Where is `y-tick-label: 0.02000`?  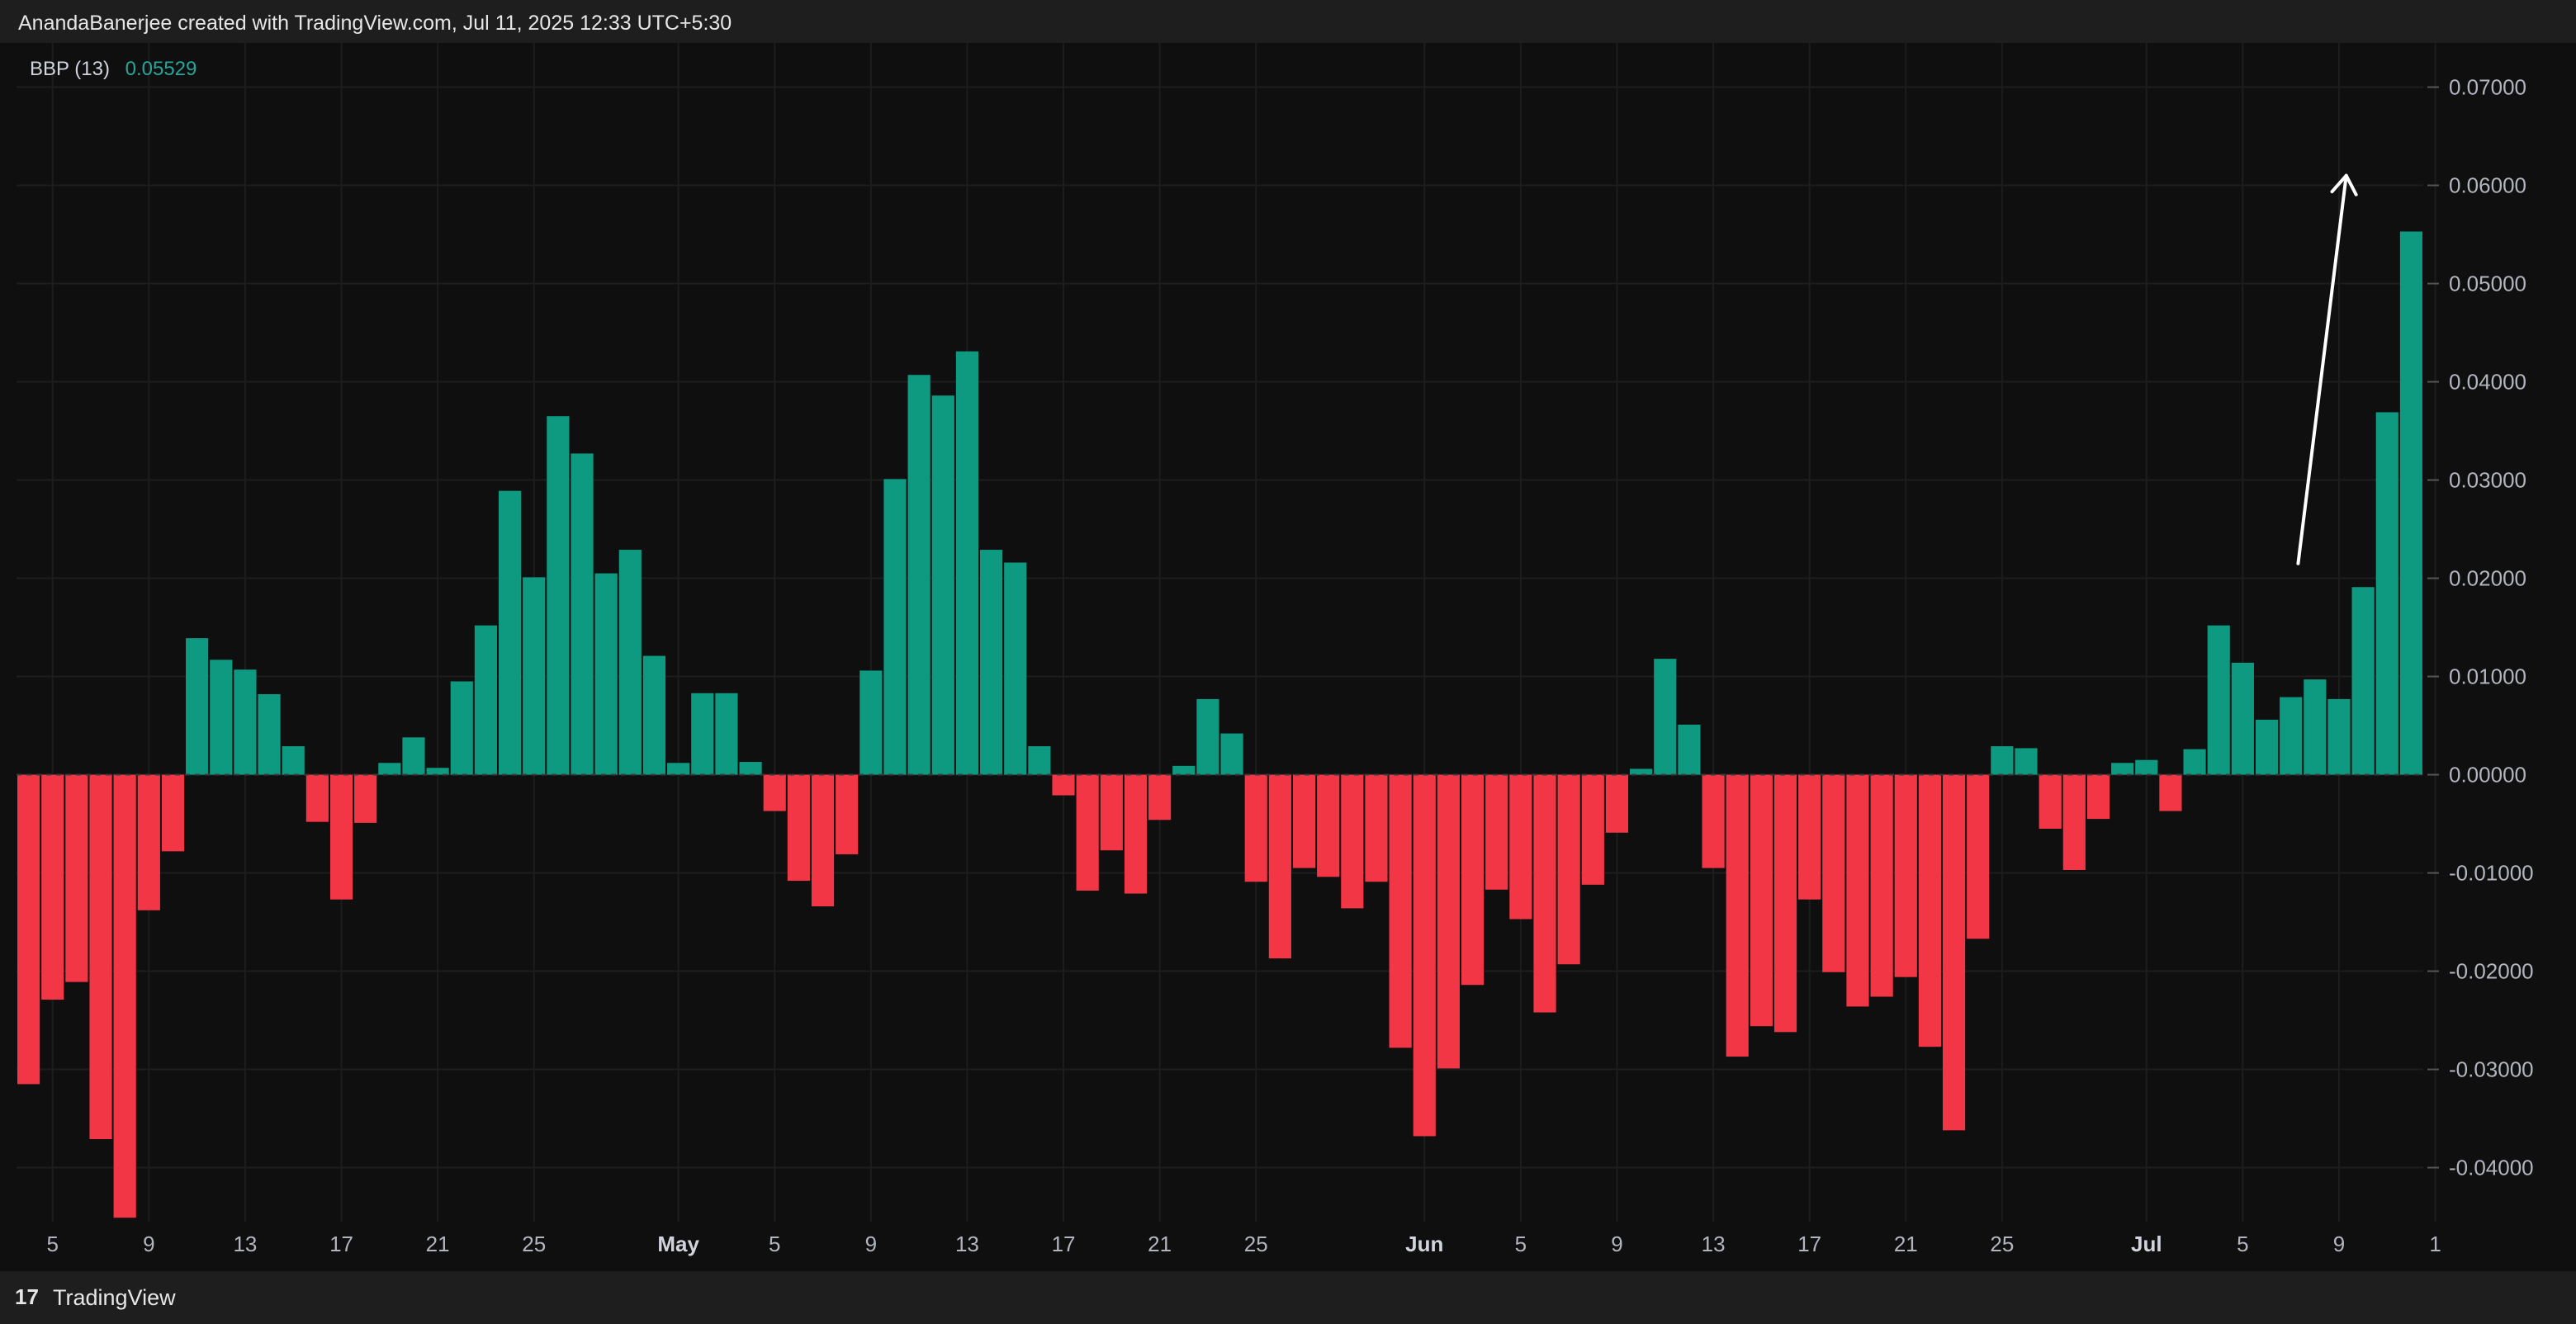 y-tick-label: 0.02000 is located at coordinates (2487, 578).